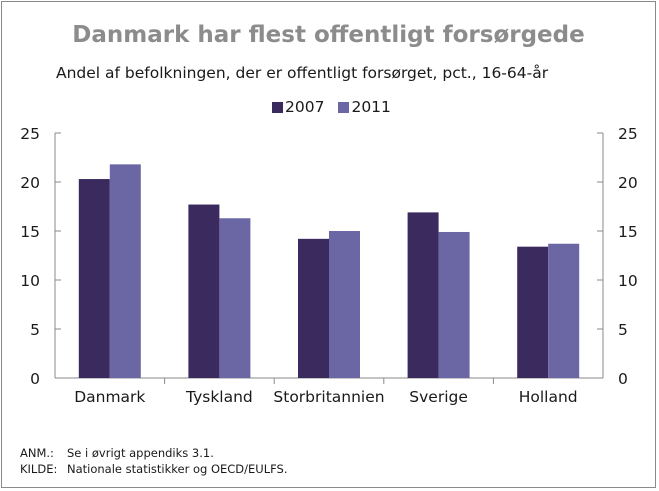 This screenshot has height=491, width=659. I want to click on legend-item-2011: 2011, so click(364, 107).